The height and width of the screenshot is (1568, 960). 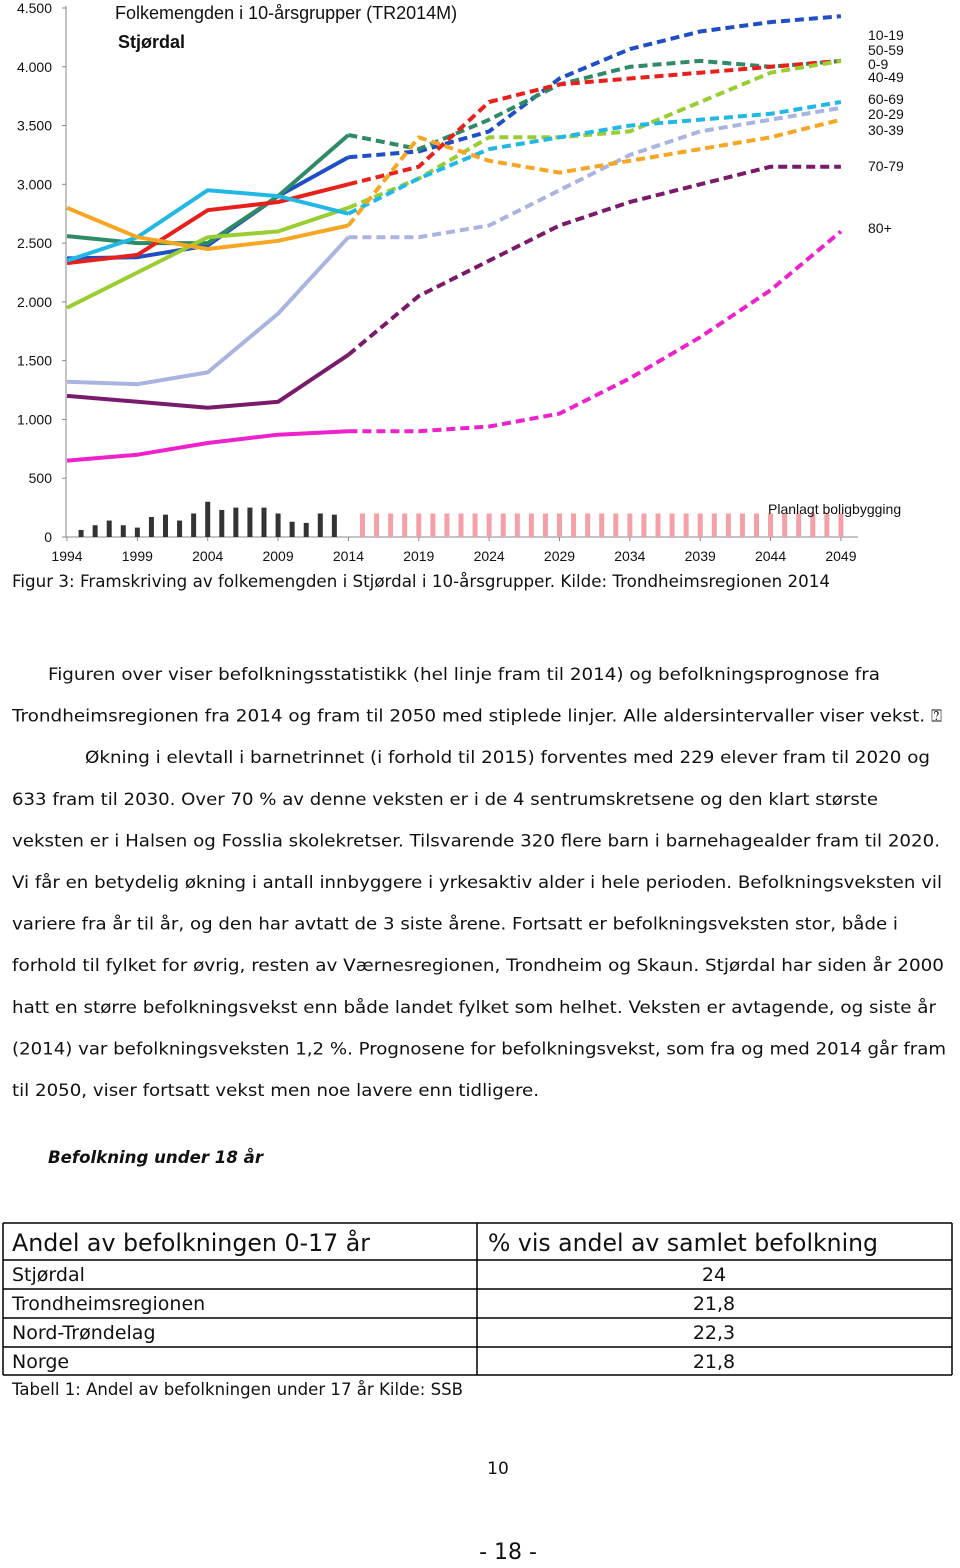 What do you see at coordinates (886, 77) in the screenshot?
I see `legend-label: 40-49` at bounding box center [886, 77].